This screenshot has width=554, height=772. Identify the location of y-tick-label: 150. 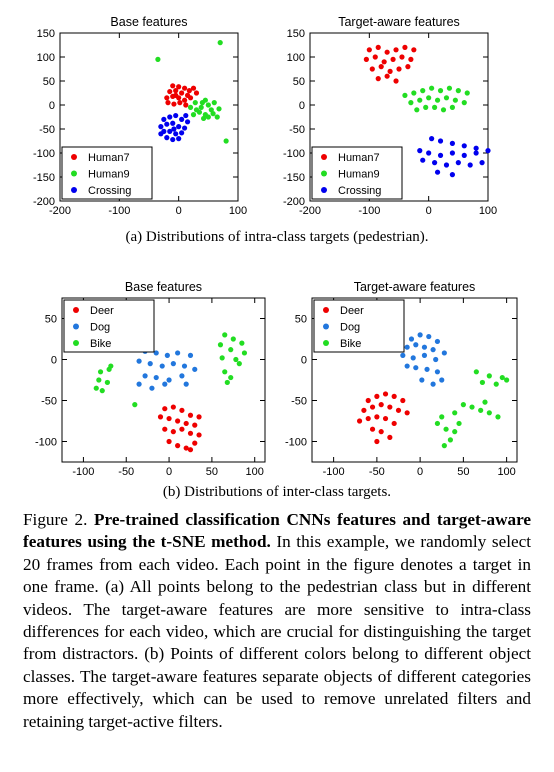
(46, 34).